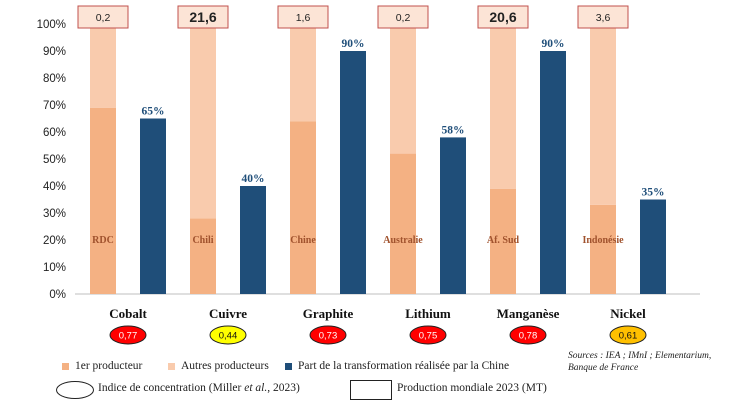  Describe the element at coordinates (153, 112) in the screenshot. I see `china-share-label: 65%` at that location.